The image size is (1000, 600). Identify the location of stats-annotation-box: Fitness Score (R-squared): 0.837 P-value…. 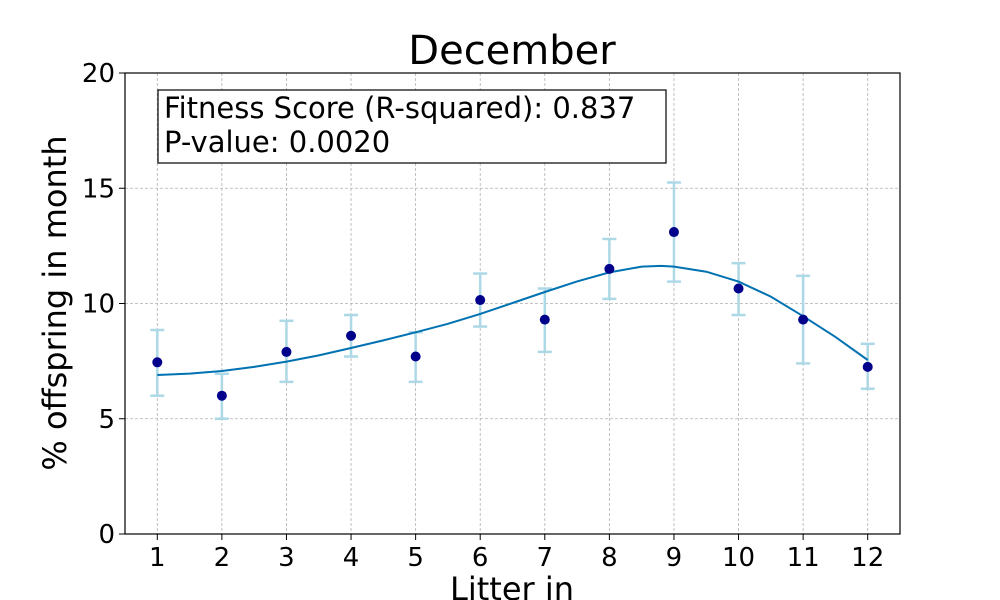
(412, 126).